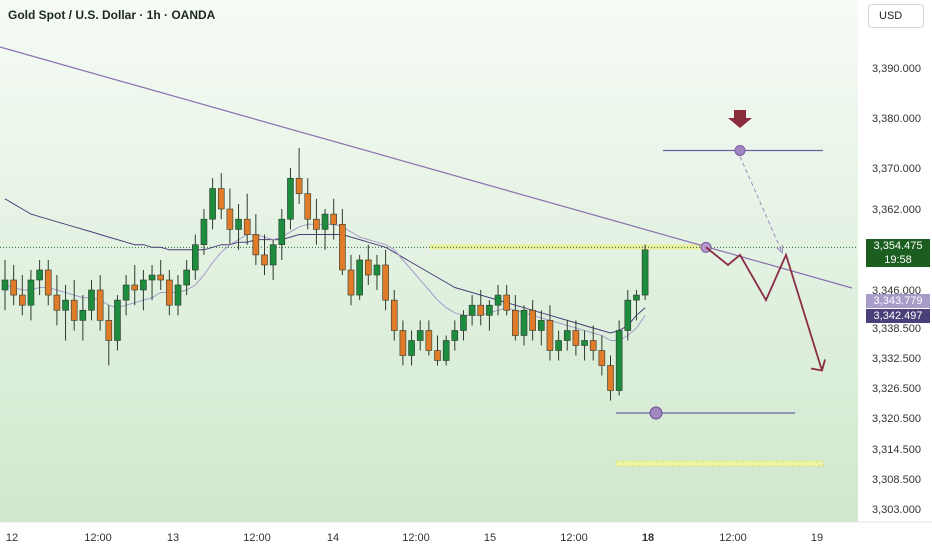 This screenshot has height=550, width=932. Describe the element at coordinates (896, 16) in the screenshot. I see `currency-button: USD` at that location.